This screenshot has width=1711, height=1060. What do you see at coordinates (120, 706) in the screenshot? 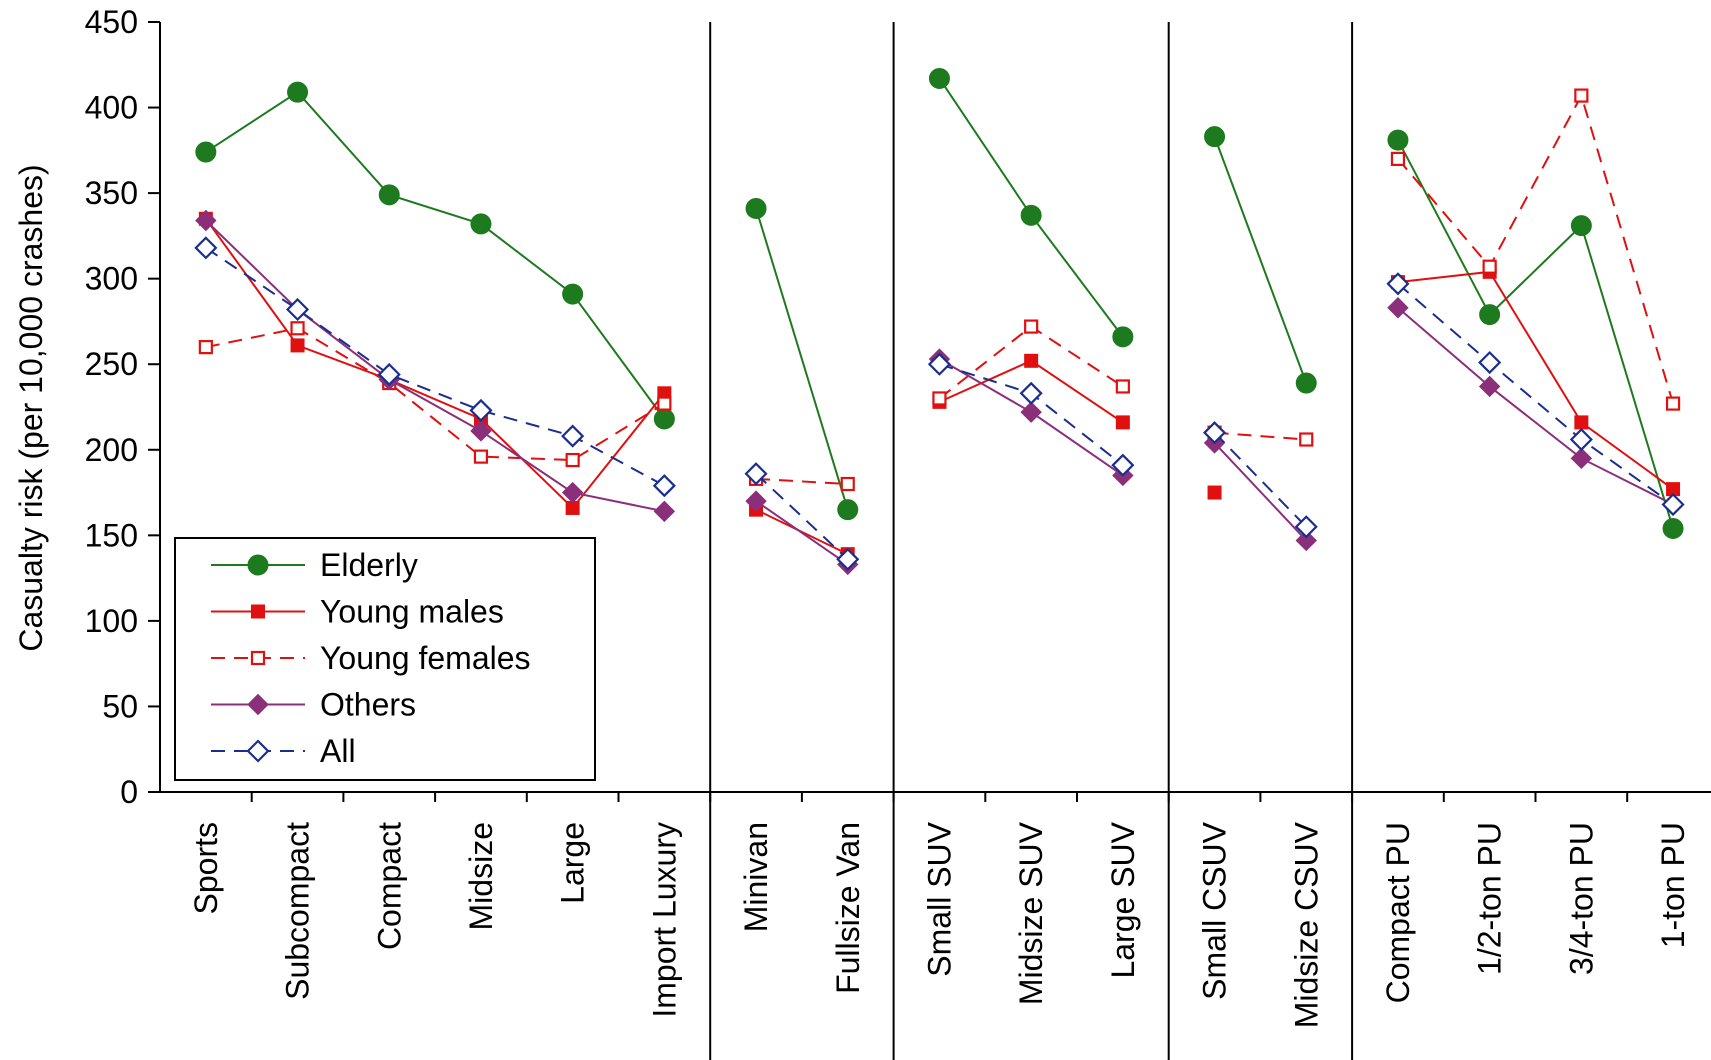
I see `y-tick-label: 50` at bounding box center [120, 706].